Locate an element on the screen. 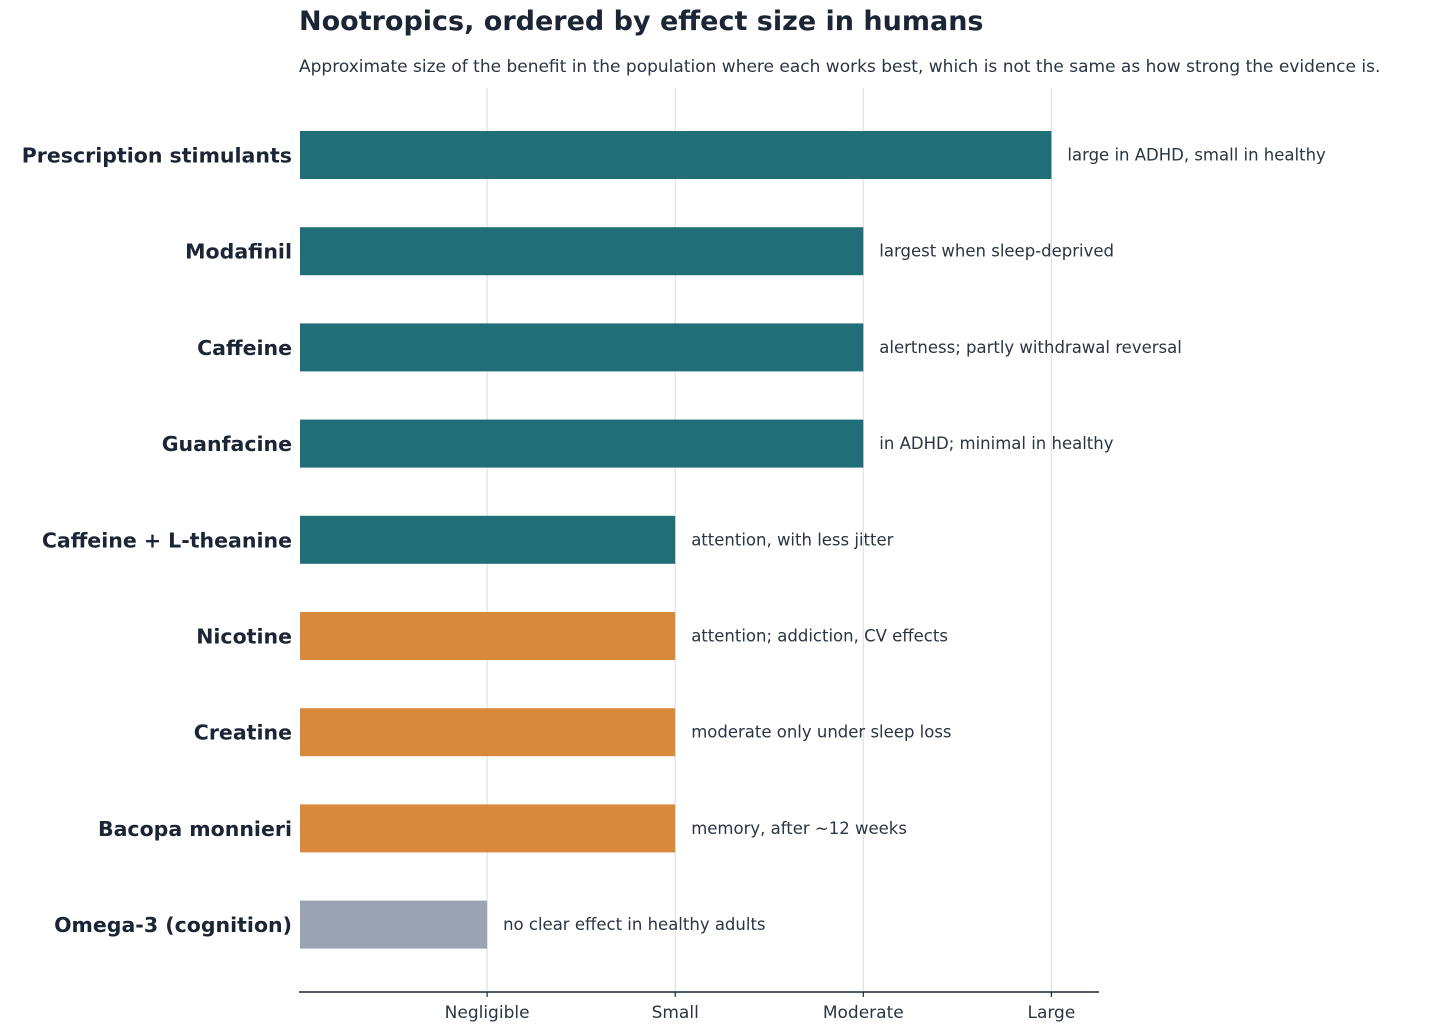 The width and height of the screenshot is (1456, 1033). x-tick-label: Negligible is located at coordinates (487, 1013).